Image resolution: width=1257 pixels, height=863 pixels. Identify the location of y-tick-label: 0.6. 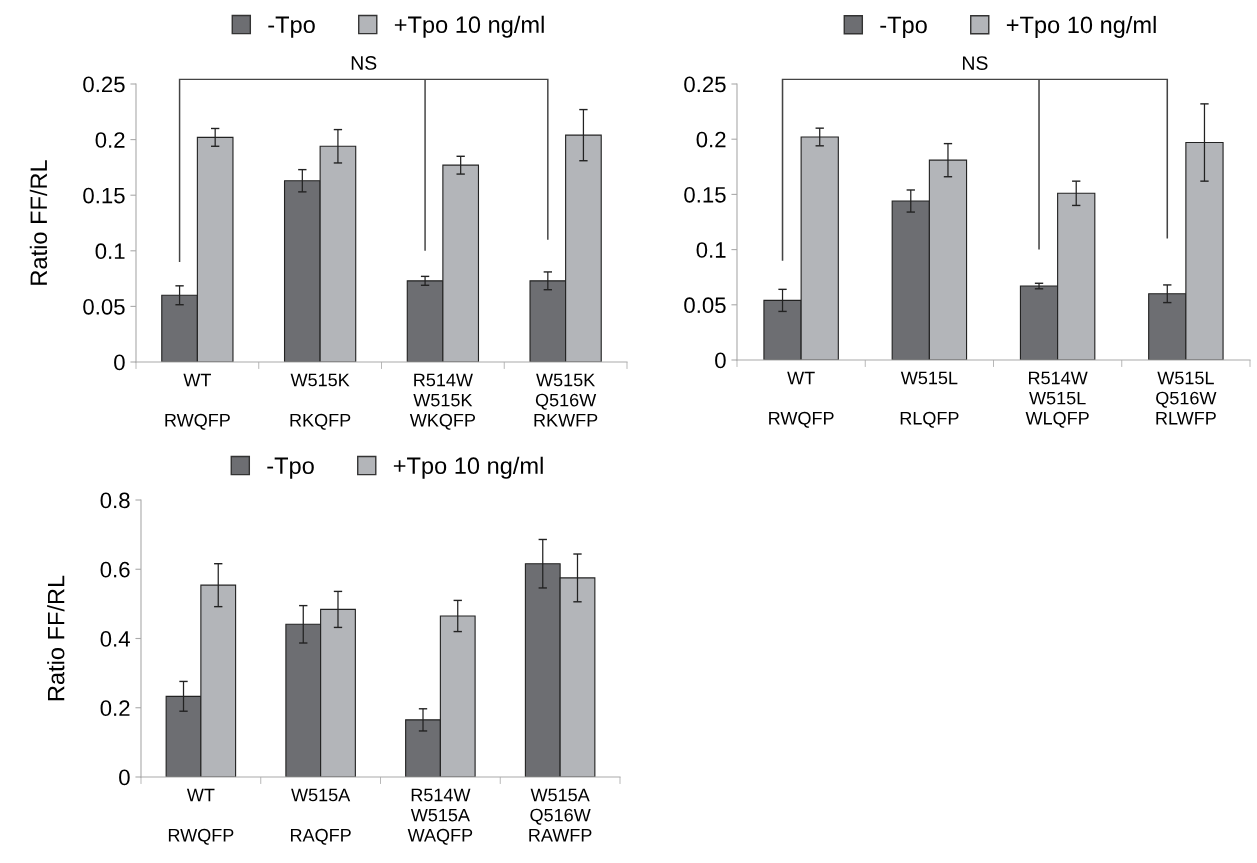
(115, 569).